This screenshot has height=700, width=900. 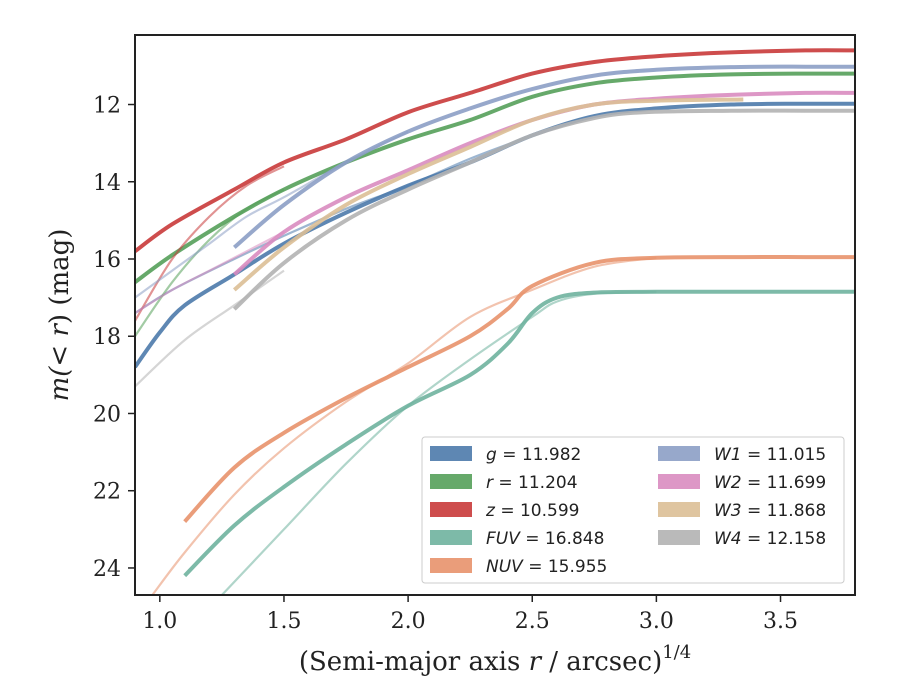 What do you see at coordinates (60, 315) in the screenshot?
I see `y-axis-label: m(< r) (mag)` at bounding box center [60, 315].